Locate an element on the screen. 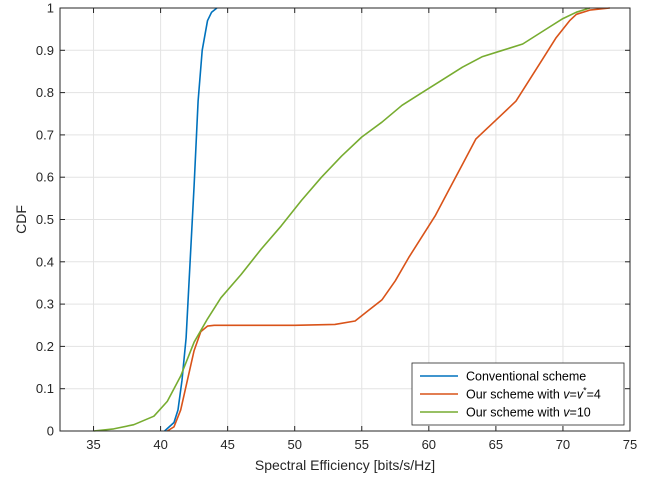 This screenshot has width=665, height=483. y-tick-label: 1 is located at coordinates (50, 8).